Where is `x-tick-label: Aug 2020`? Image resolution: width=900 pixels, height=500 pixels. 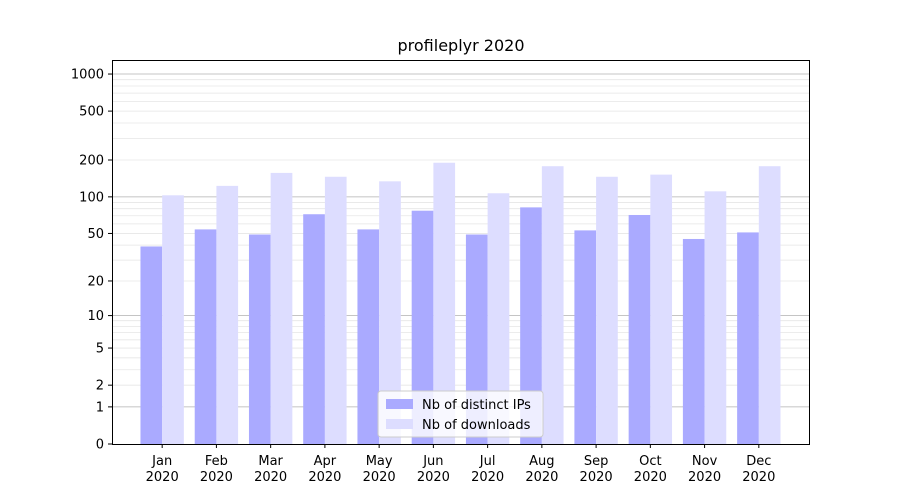
x-tick-label: Aug 2020 is located at coordinates (541, 469).